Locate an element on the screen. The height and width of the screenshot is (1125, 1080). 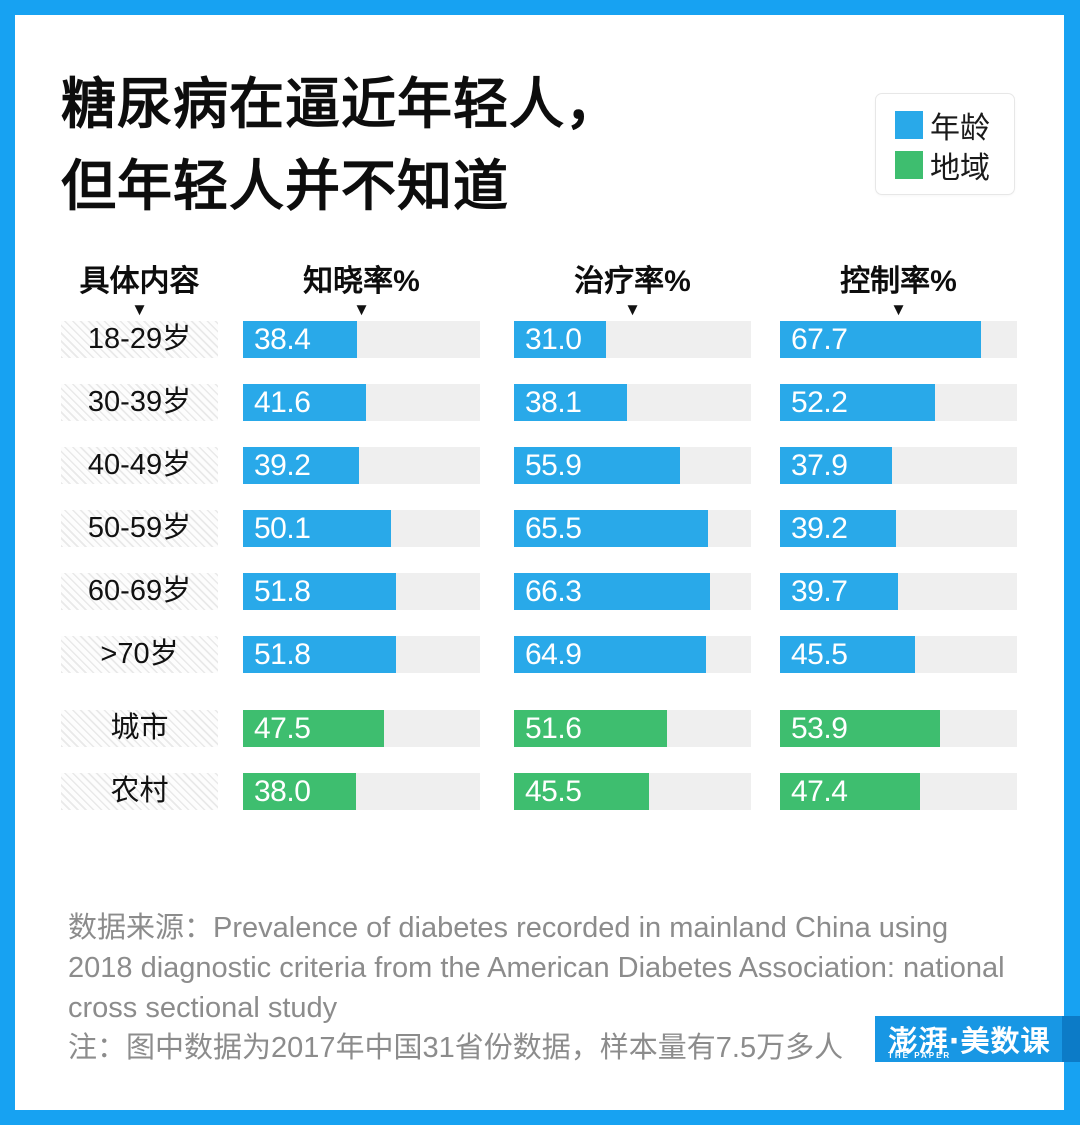
legend-item-age: 年龄 is located at coordinates (954, 128).